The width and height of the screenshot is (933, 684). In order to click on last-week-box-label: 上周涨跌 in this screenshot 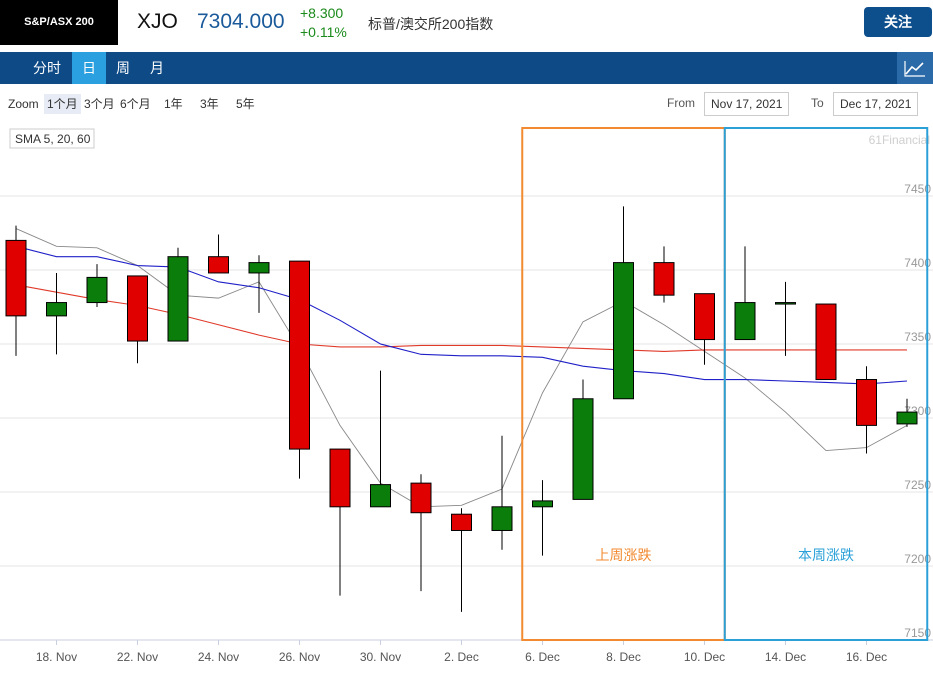, I will do `click(624, 556)`.